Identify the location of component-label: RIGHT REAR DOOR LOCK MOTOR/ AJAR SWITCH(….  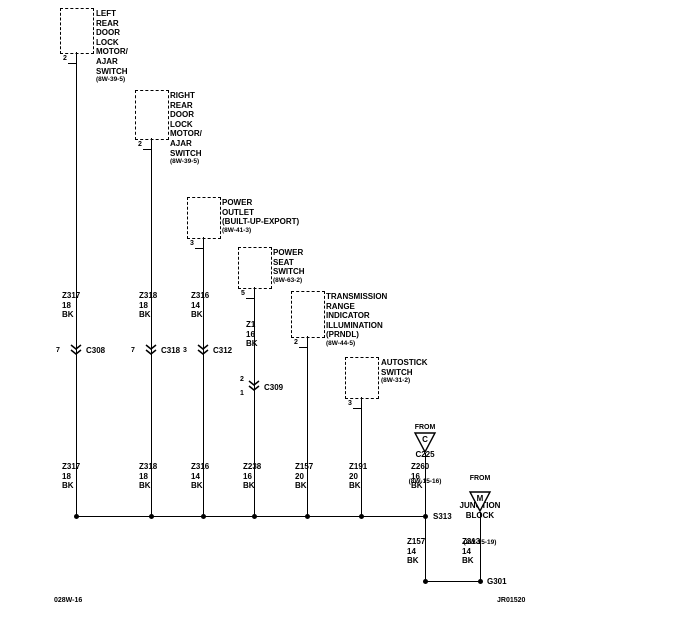
(186, 128).